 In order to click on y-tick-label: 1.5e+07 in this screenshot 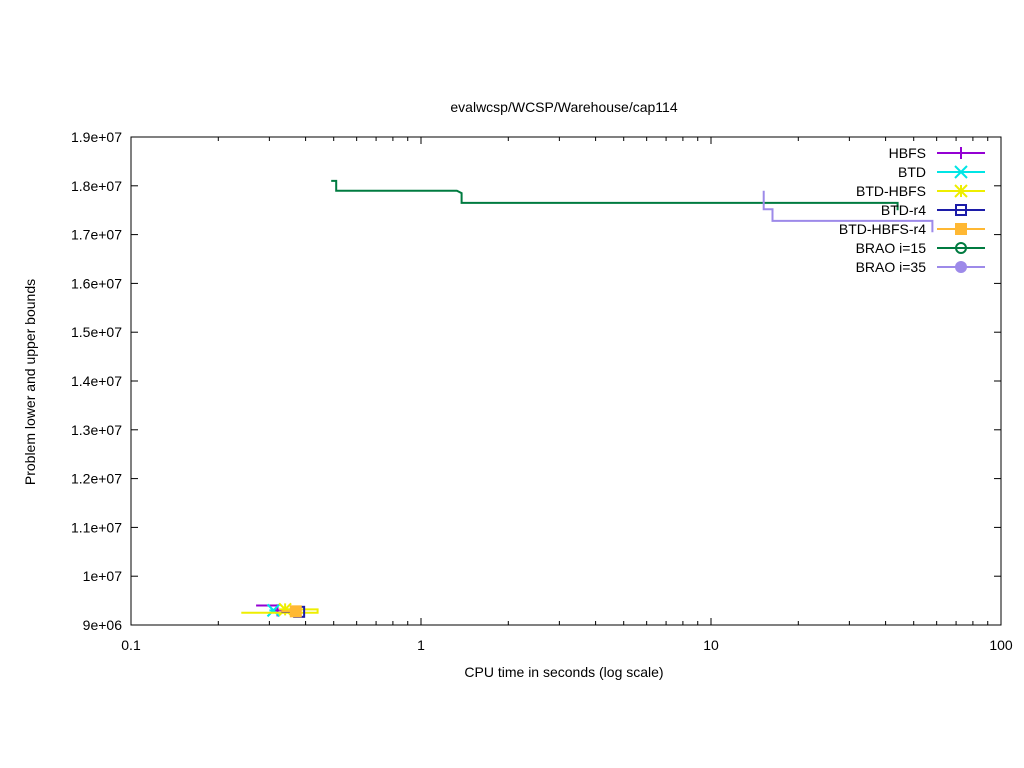, I will do `click(96, 332)`.